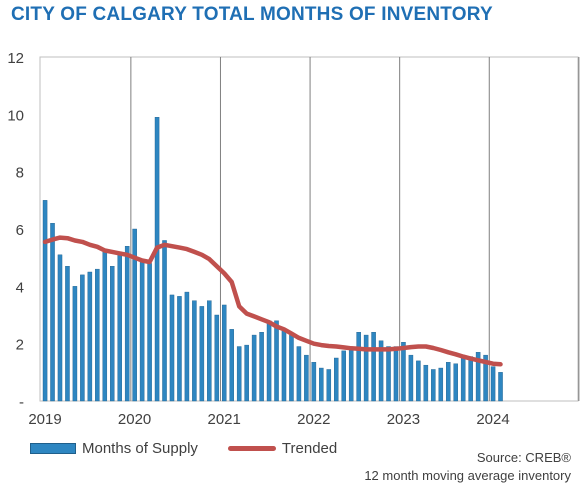 The height and width of the screenshot is (487, 586). What do you see at coordinates (251, 448) in the screenshot?
I see `legend-line-swatch` at bounding box center [251, 448].